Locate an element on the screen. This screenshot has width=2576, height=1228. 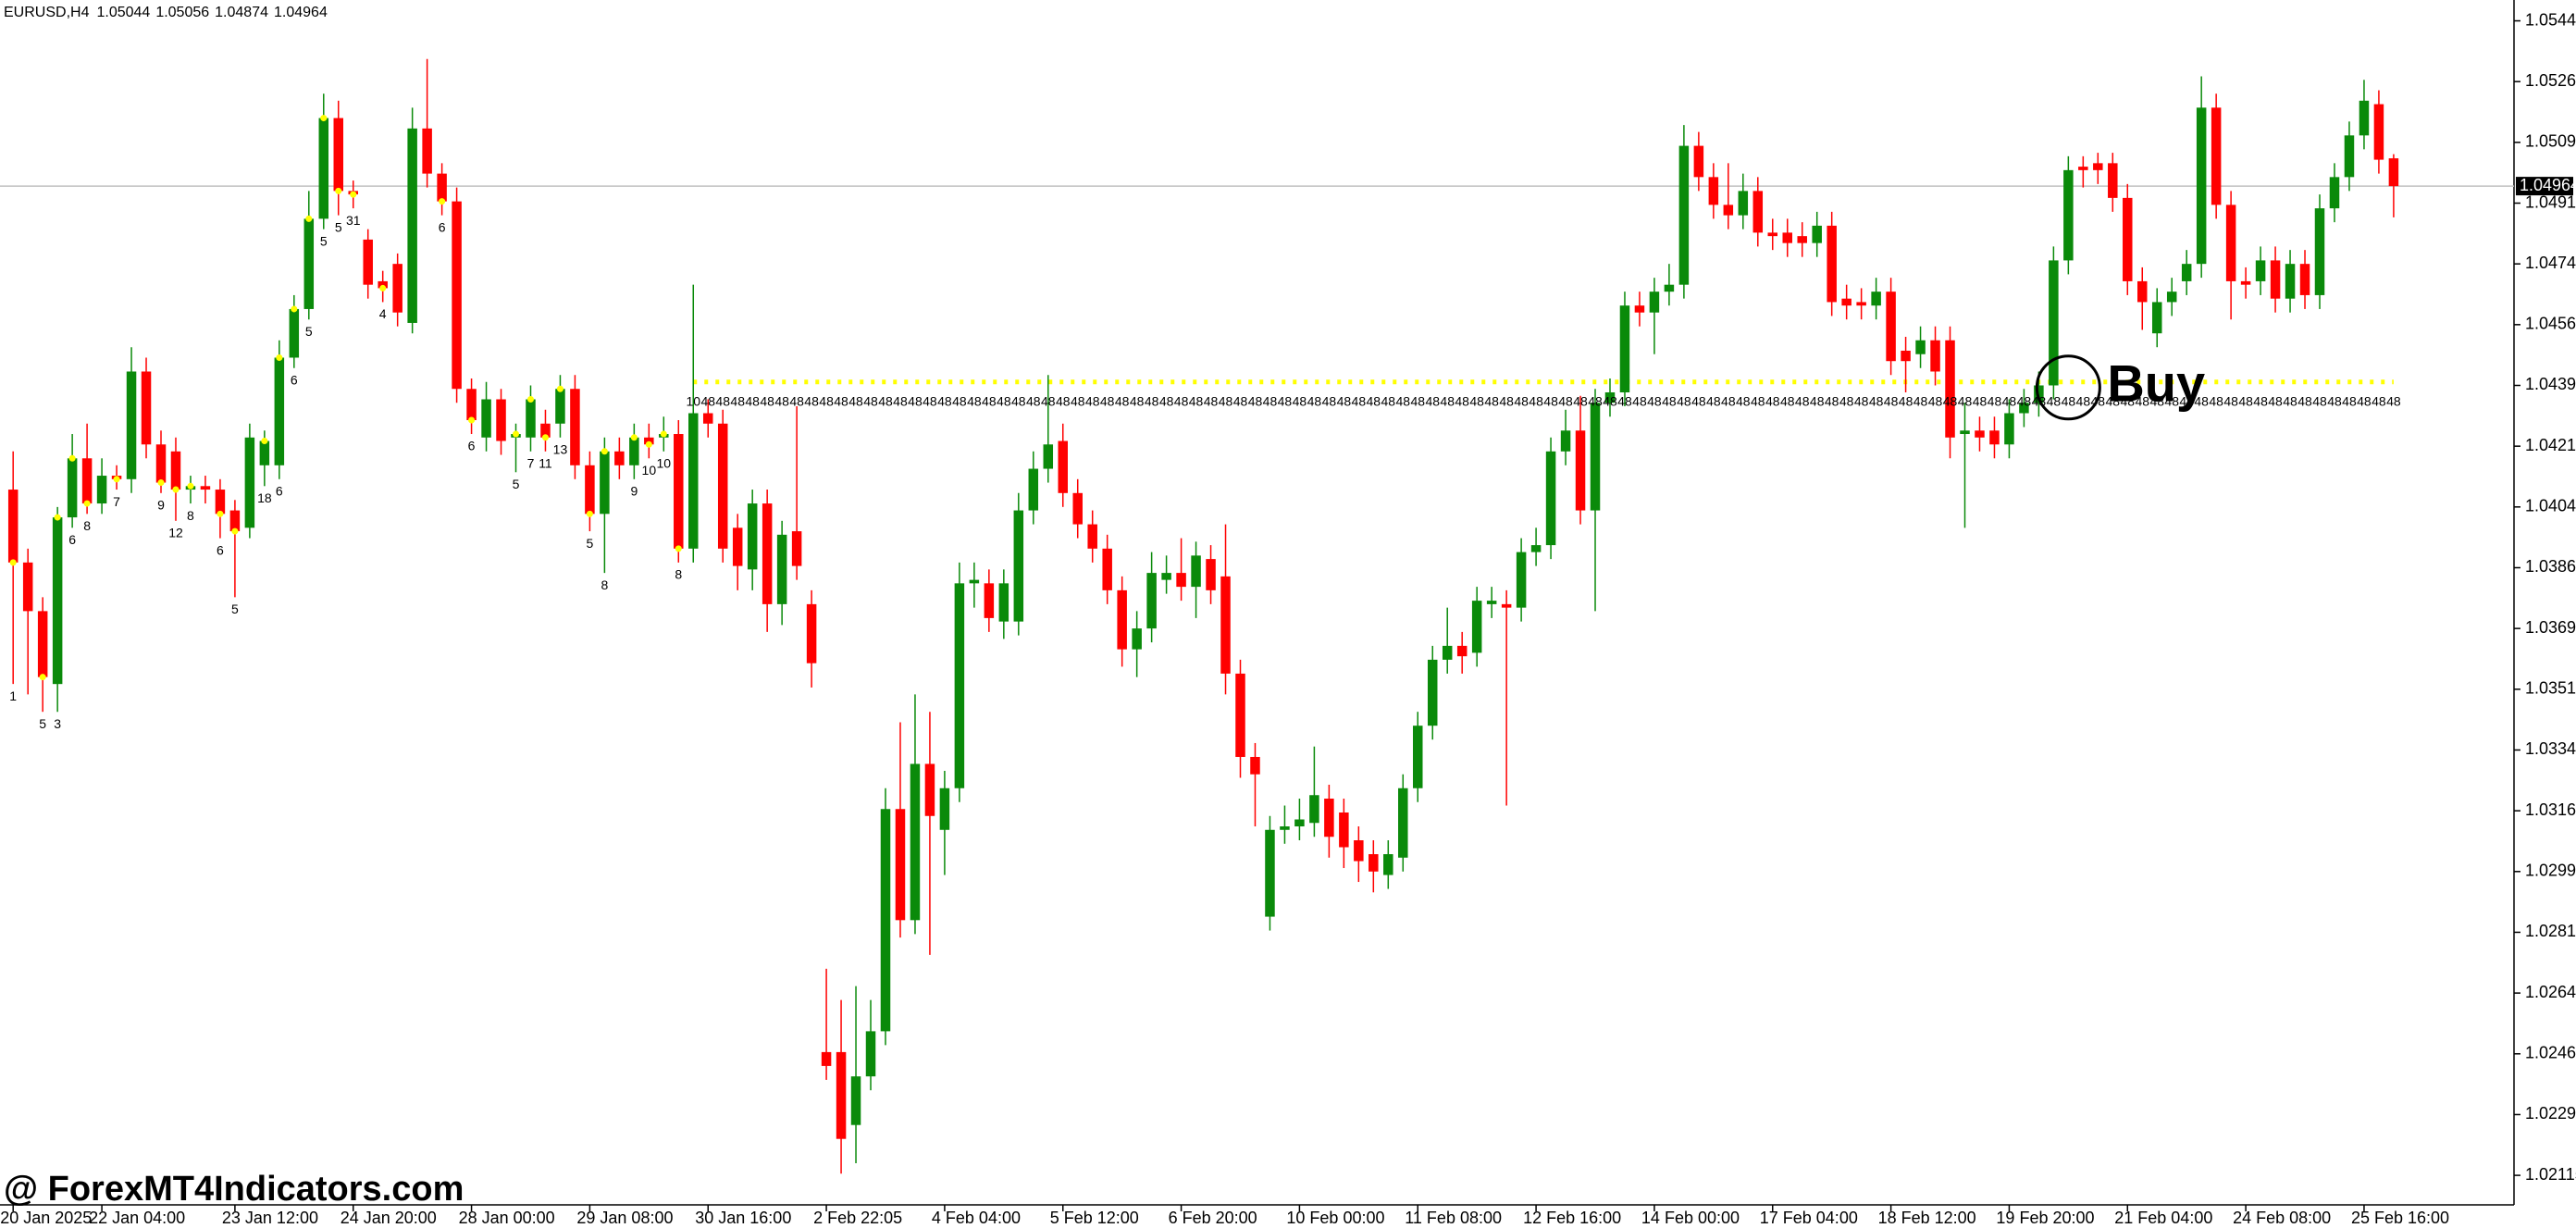
x-tick-label: 28 Jan 00:00 is located at coordinates (507, 1218).